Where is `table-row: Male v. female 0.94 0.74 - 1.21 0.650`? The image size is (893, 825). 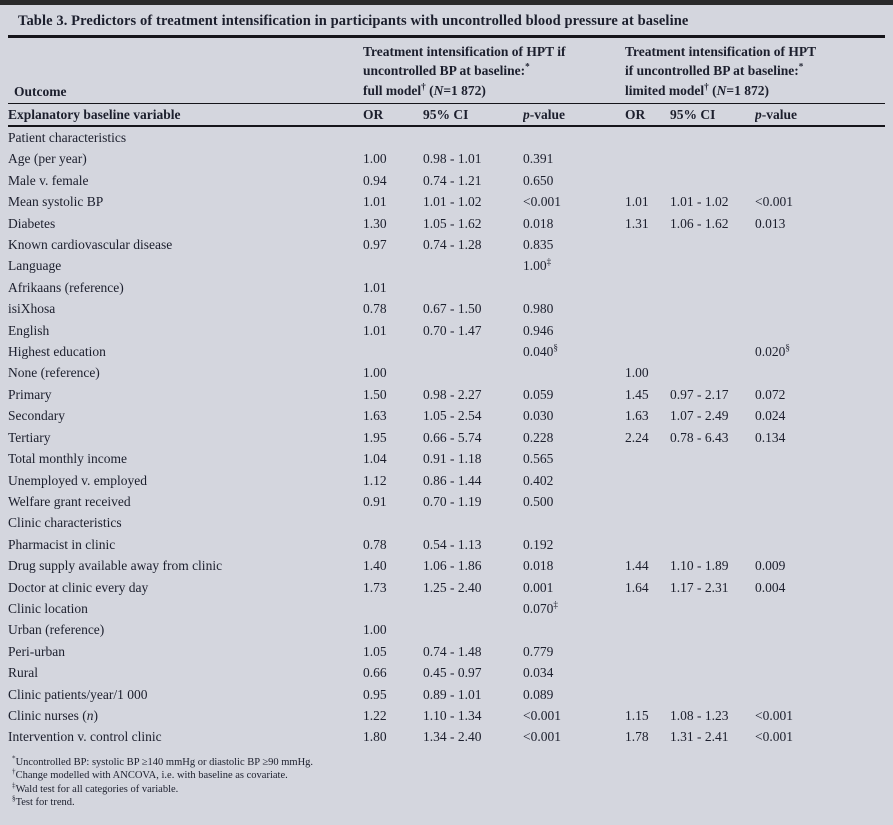 table-row: Male v. female 0.94 0.74 - 1.21 0.650 is located at coordinates (446, 180).